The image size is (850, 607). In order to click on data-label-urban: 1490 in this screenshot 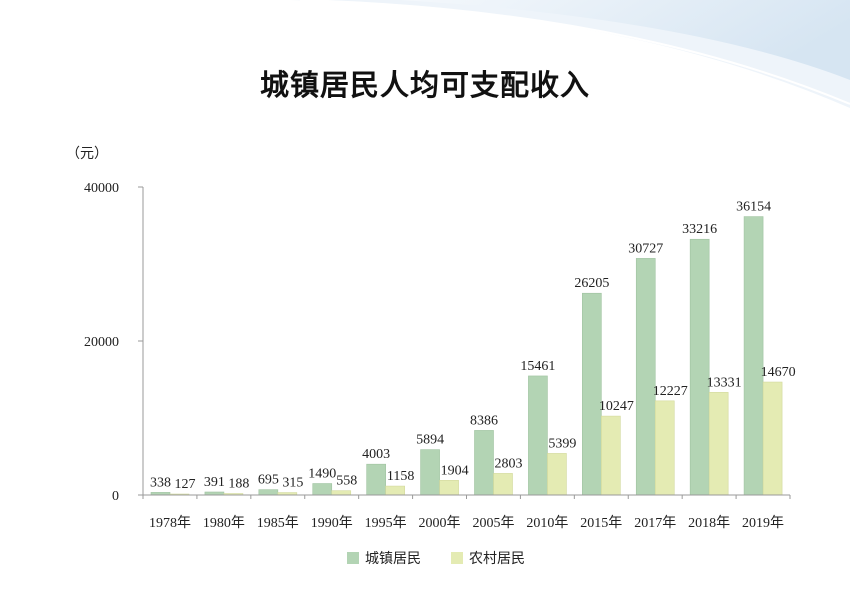, I will do `click(322, 474)`.